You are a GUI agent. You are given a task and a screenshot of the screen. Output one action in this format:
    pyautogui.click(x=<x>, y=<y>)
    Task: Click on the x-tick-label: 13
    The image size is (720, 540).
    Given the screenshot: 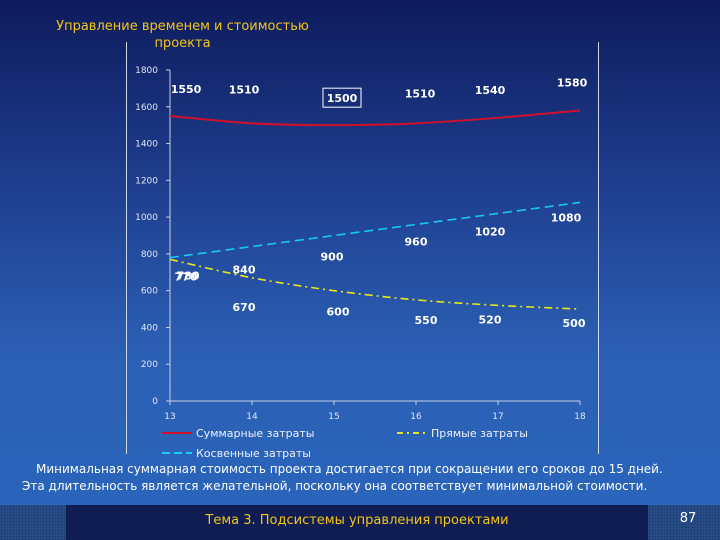 What is the action you would take?
    pyautogui.click(x=169, y=417)
    